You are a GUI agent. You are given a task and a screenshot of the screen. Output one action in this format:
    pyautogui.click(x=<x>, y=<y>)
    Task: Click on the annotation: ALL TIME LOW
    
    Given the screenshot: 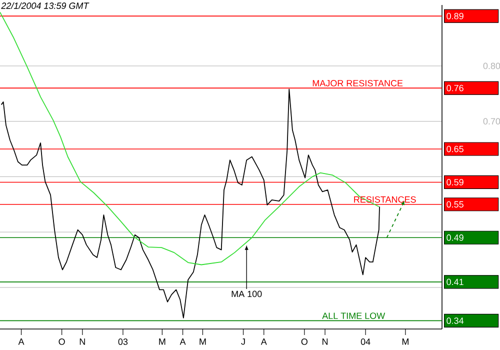 What is the action you would take?
    pyautogui.click(x=354, y=315)
    